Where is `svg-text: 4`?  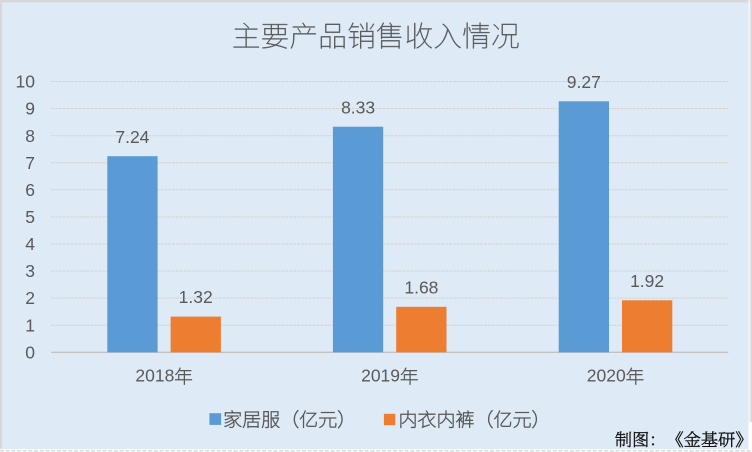
svg-text: 4 is located at coordinates (30, 244).